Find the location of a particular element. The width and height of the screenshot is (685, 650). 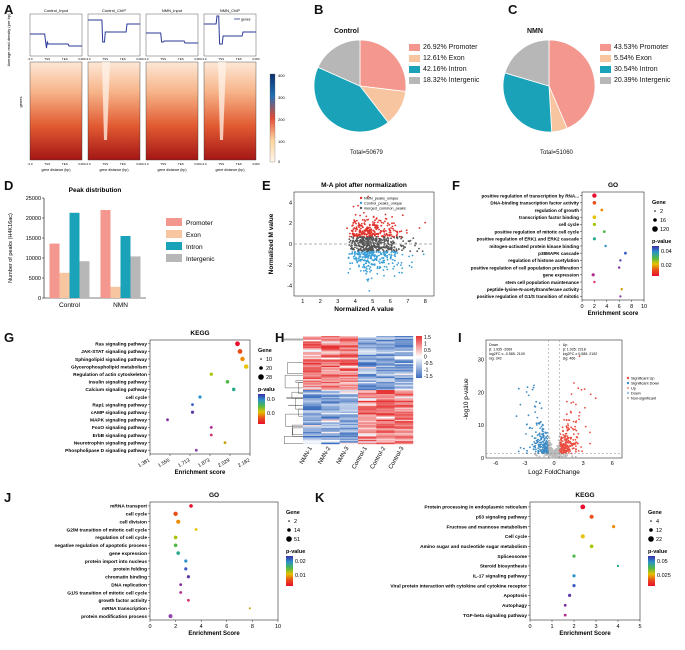

legend-label: genes is located at coordinates (246, 20).